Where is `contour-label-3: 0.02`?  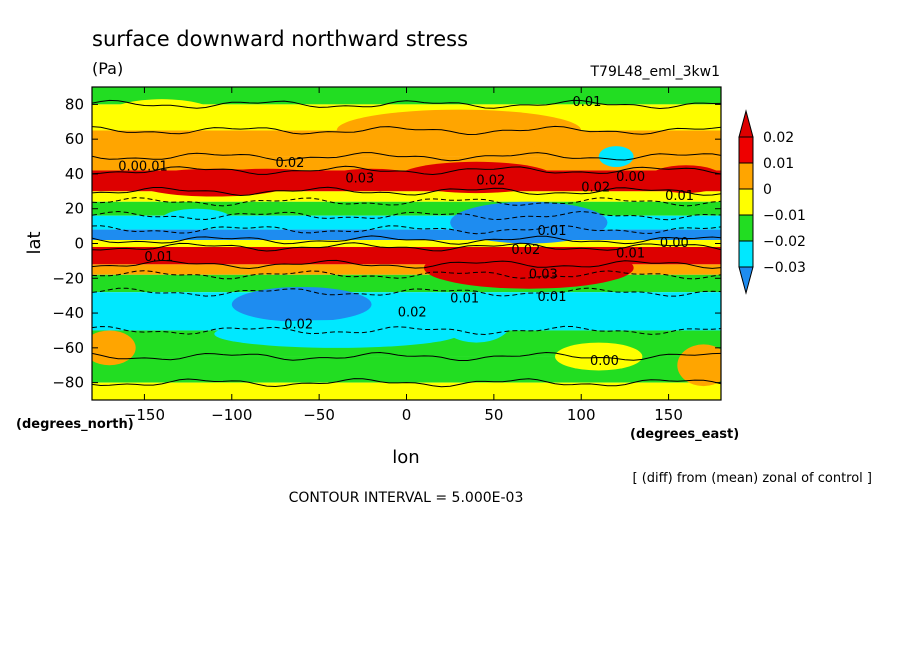 contour-label-3: 0.02 is located at coordinates (490, 180).